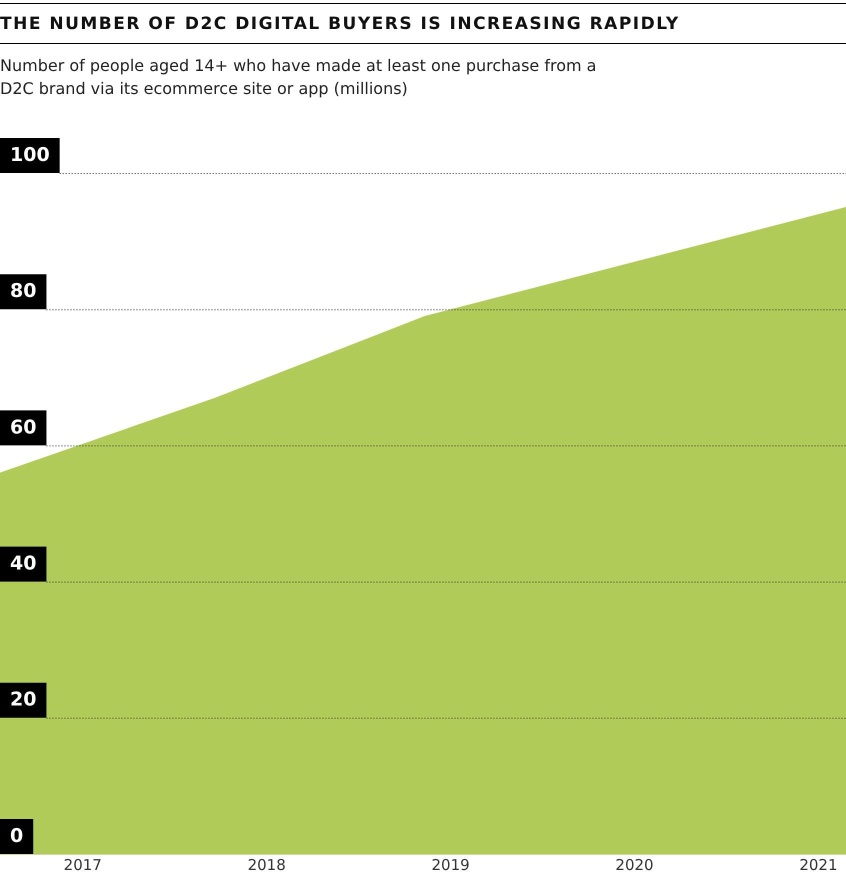 The image size is (846, 877). What do you see at coordinates (423, 23) in the screenshot?
I see `chart-title: THE NUMBER OF D2C DIGITAL BUYERS IS INCREASING RAPIDLY` at bounding box center [423, 23].